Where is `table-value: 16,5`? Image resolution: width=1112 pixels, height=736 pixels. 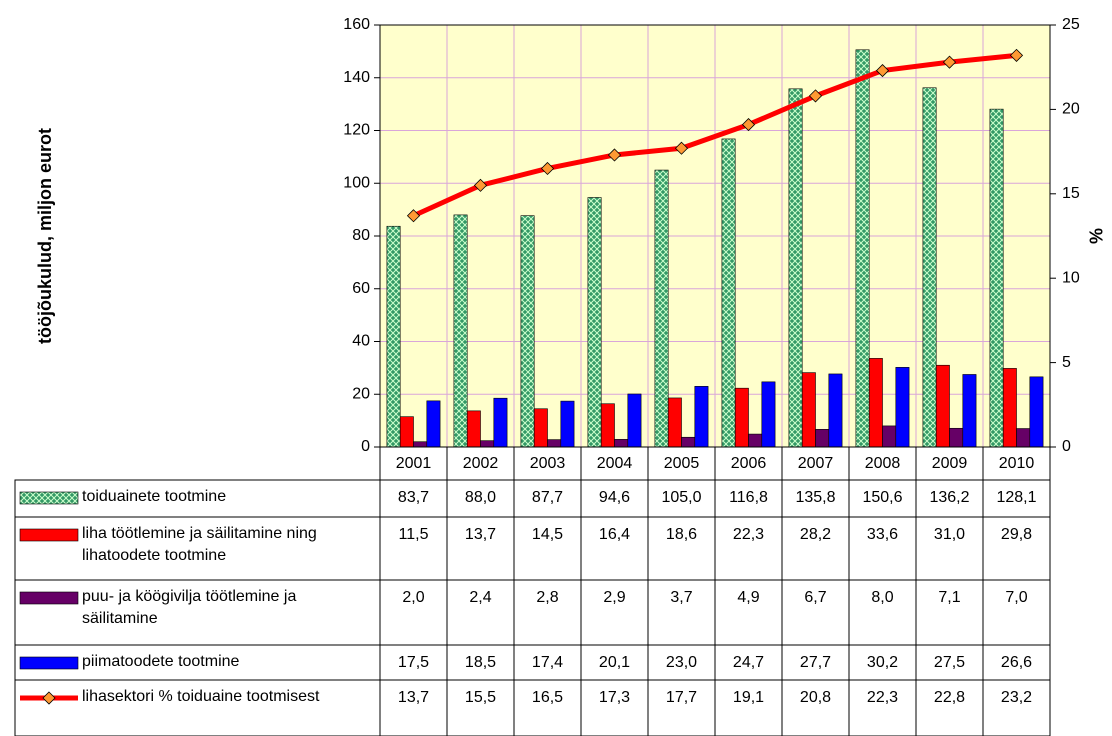 table-value: 16,5 is located at coordinates (547, 697).